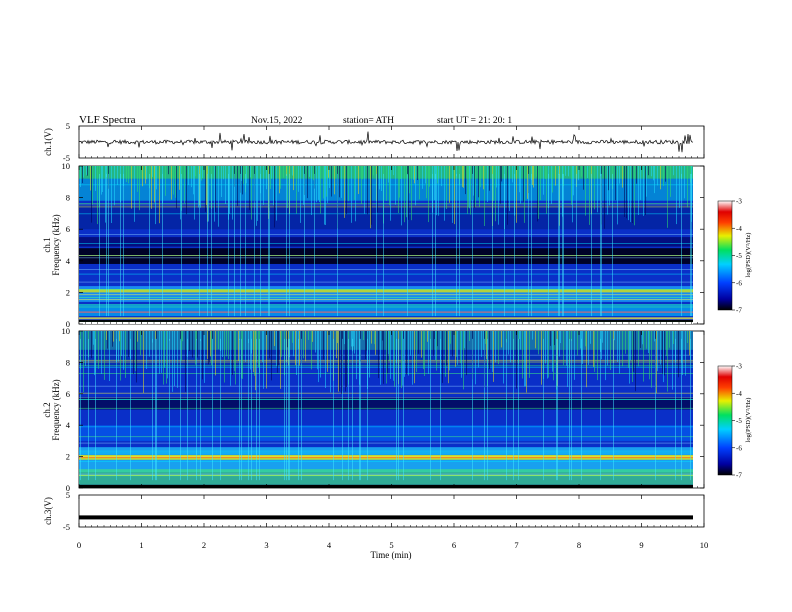  Describe the element at coordinates (204, 545) in the screenshot. I see `xtick-label: 2` at that location.